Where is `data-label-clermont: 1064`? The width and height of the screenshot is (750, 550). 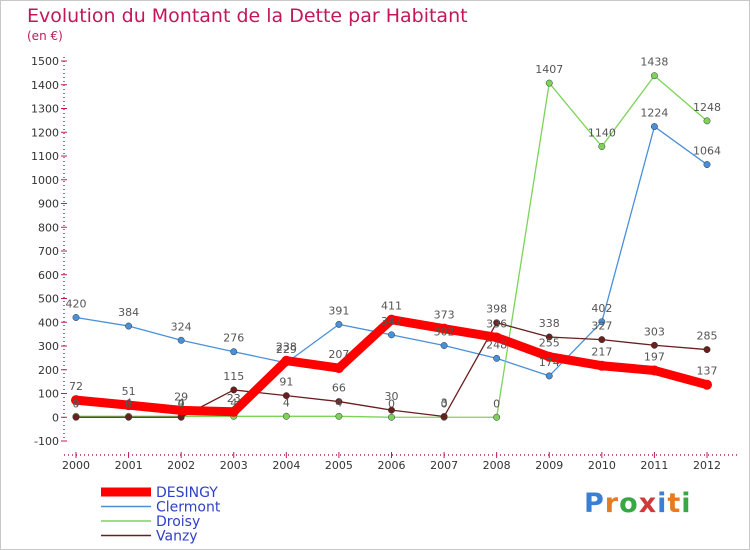 data-label-clermont: 1064 is located at coordinates (707, 151).